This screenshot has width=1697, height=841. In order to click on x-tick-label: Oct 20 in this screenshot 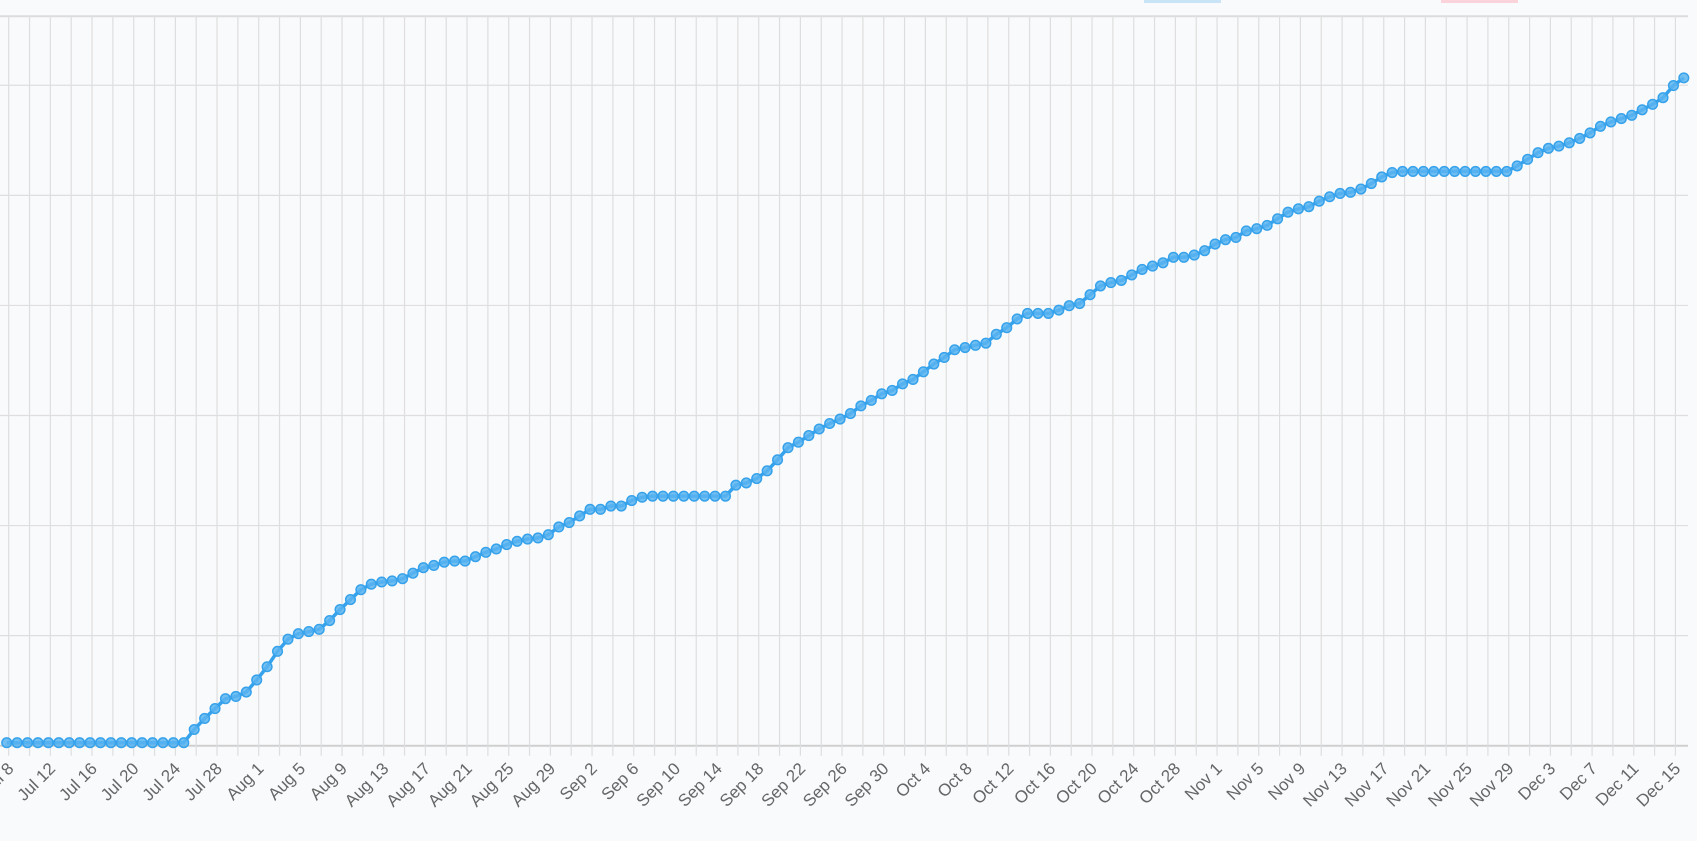, I will do `click(1076, 783)`.